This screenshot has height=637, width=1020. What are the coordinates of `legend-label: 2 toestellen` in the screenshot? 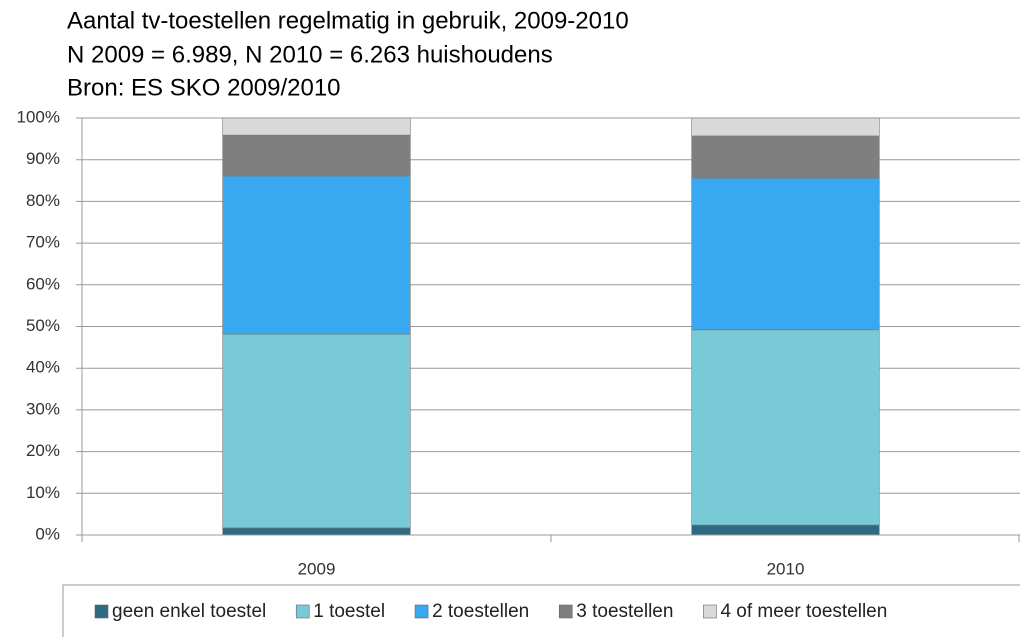 It's located at (480, 611).